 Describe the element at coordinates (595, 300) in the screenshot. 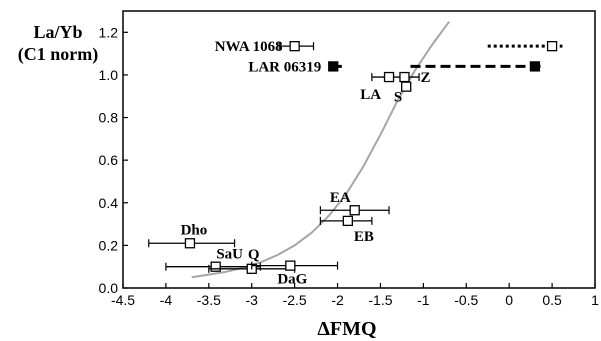

I see `x-tick-label: 1` at that location.